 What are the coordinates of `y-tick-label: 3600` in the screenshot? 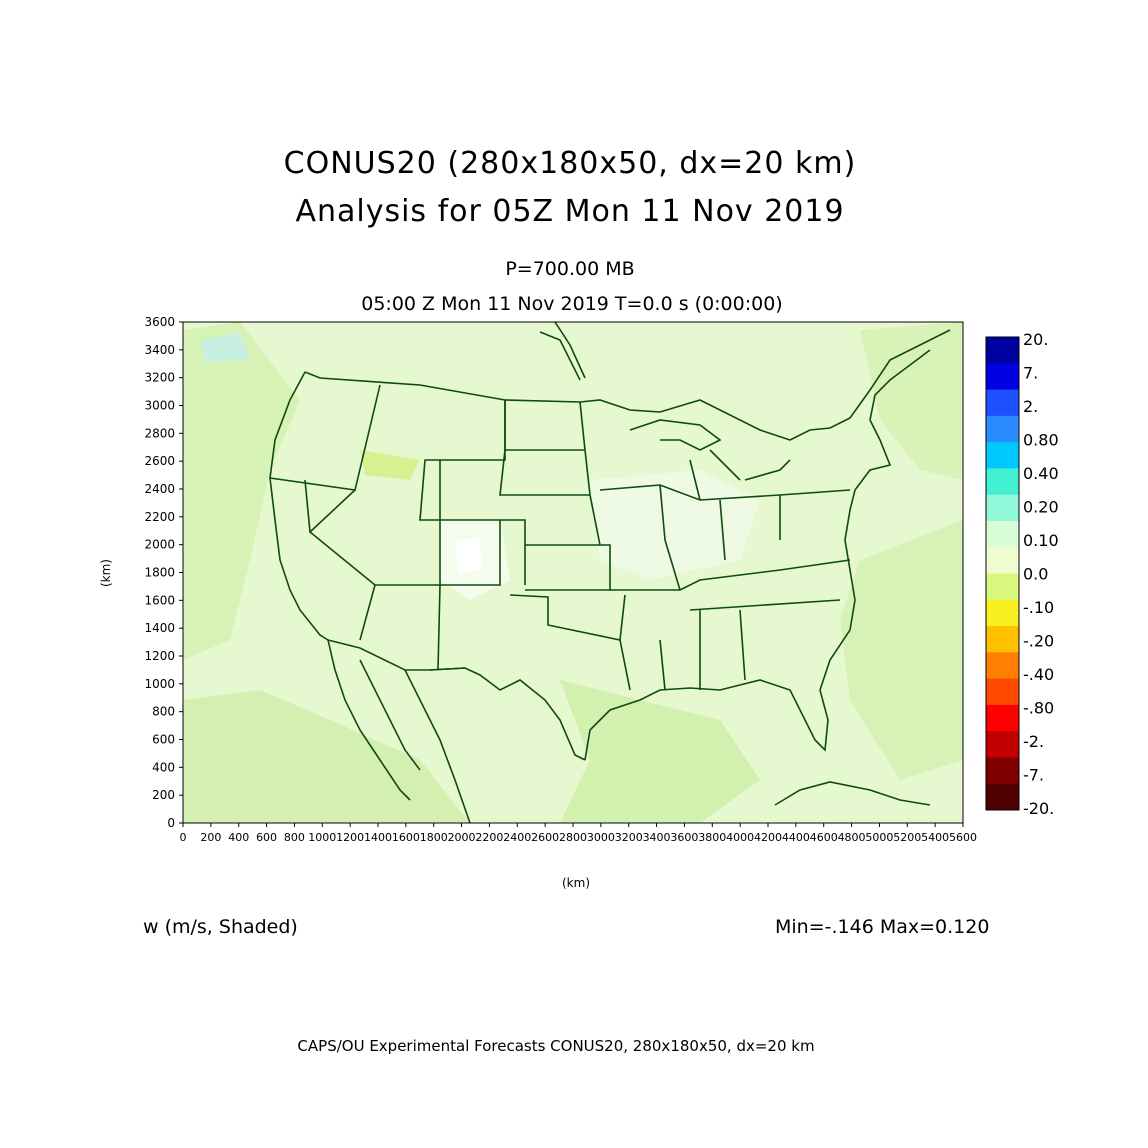 It's located at (159, 322).